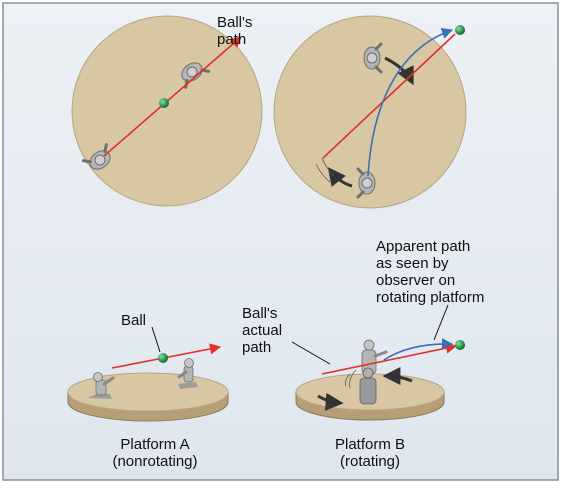  Describe the element at coordinates (172, 96) in the screenshot. I see `ball-path-arrow` at that location.